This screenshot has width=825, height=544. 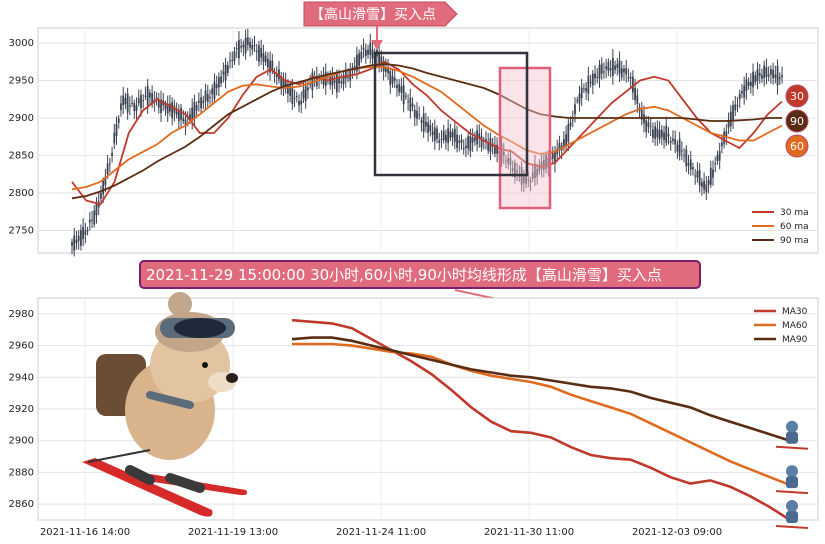 What do you see at coordinates (380, 14) in the screenshot?
I see `callout-shape` at bounding box center [380, 14].